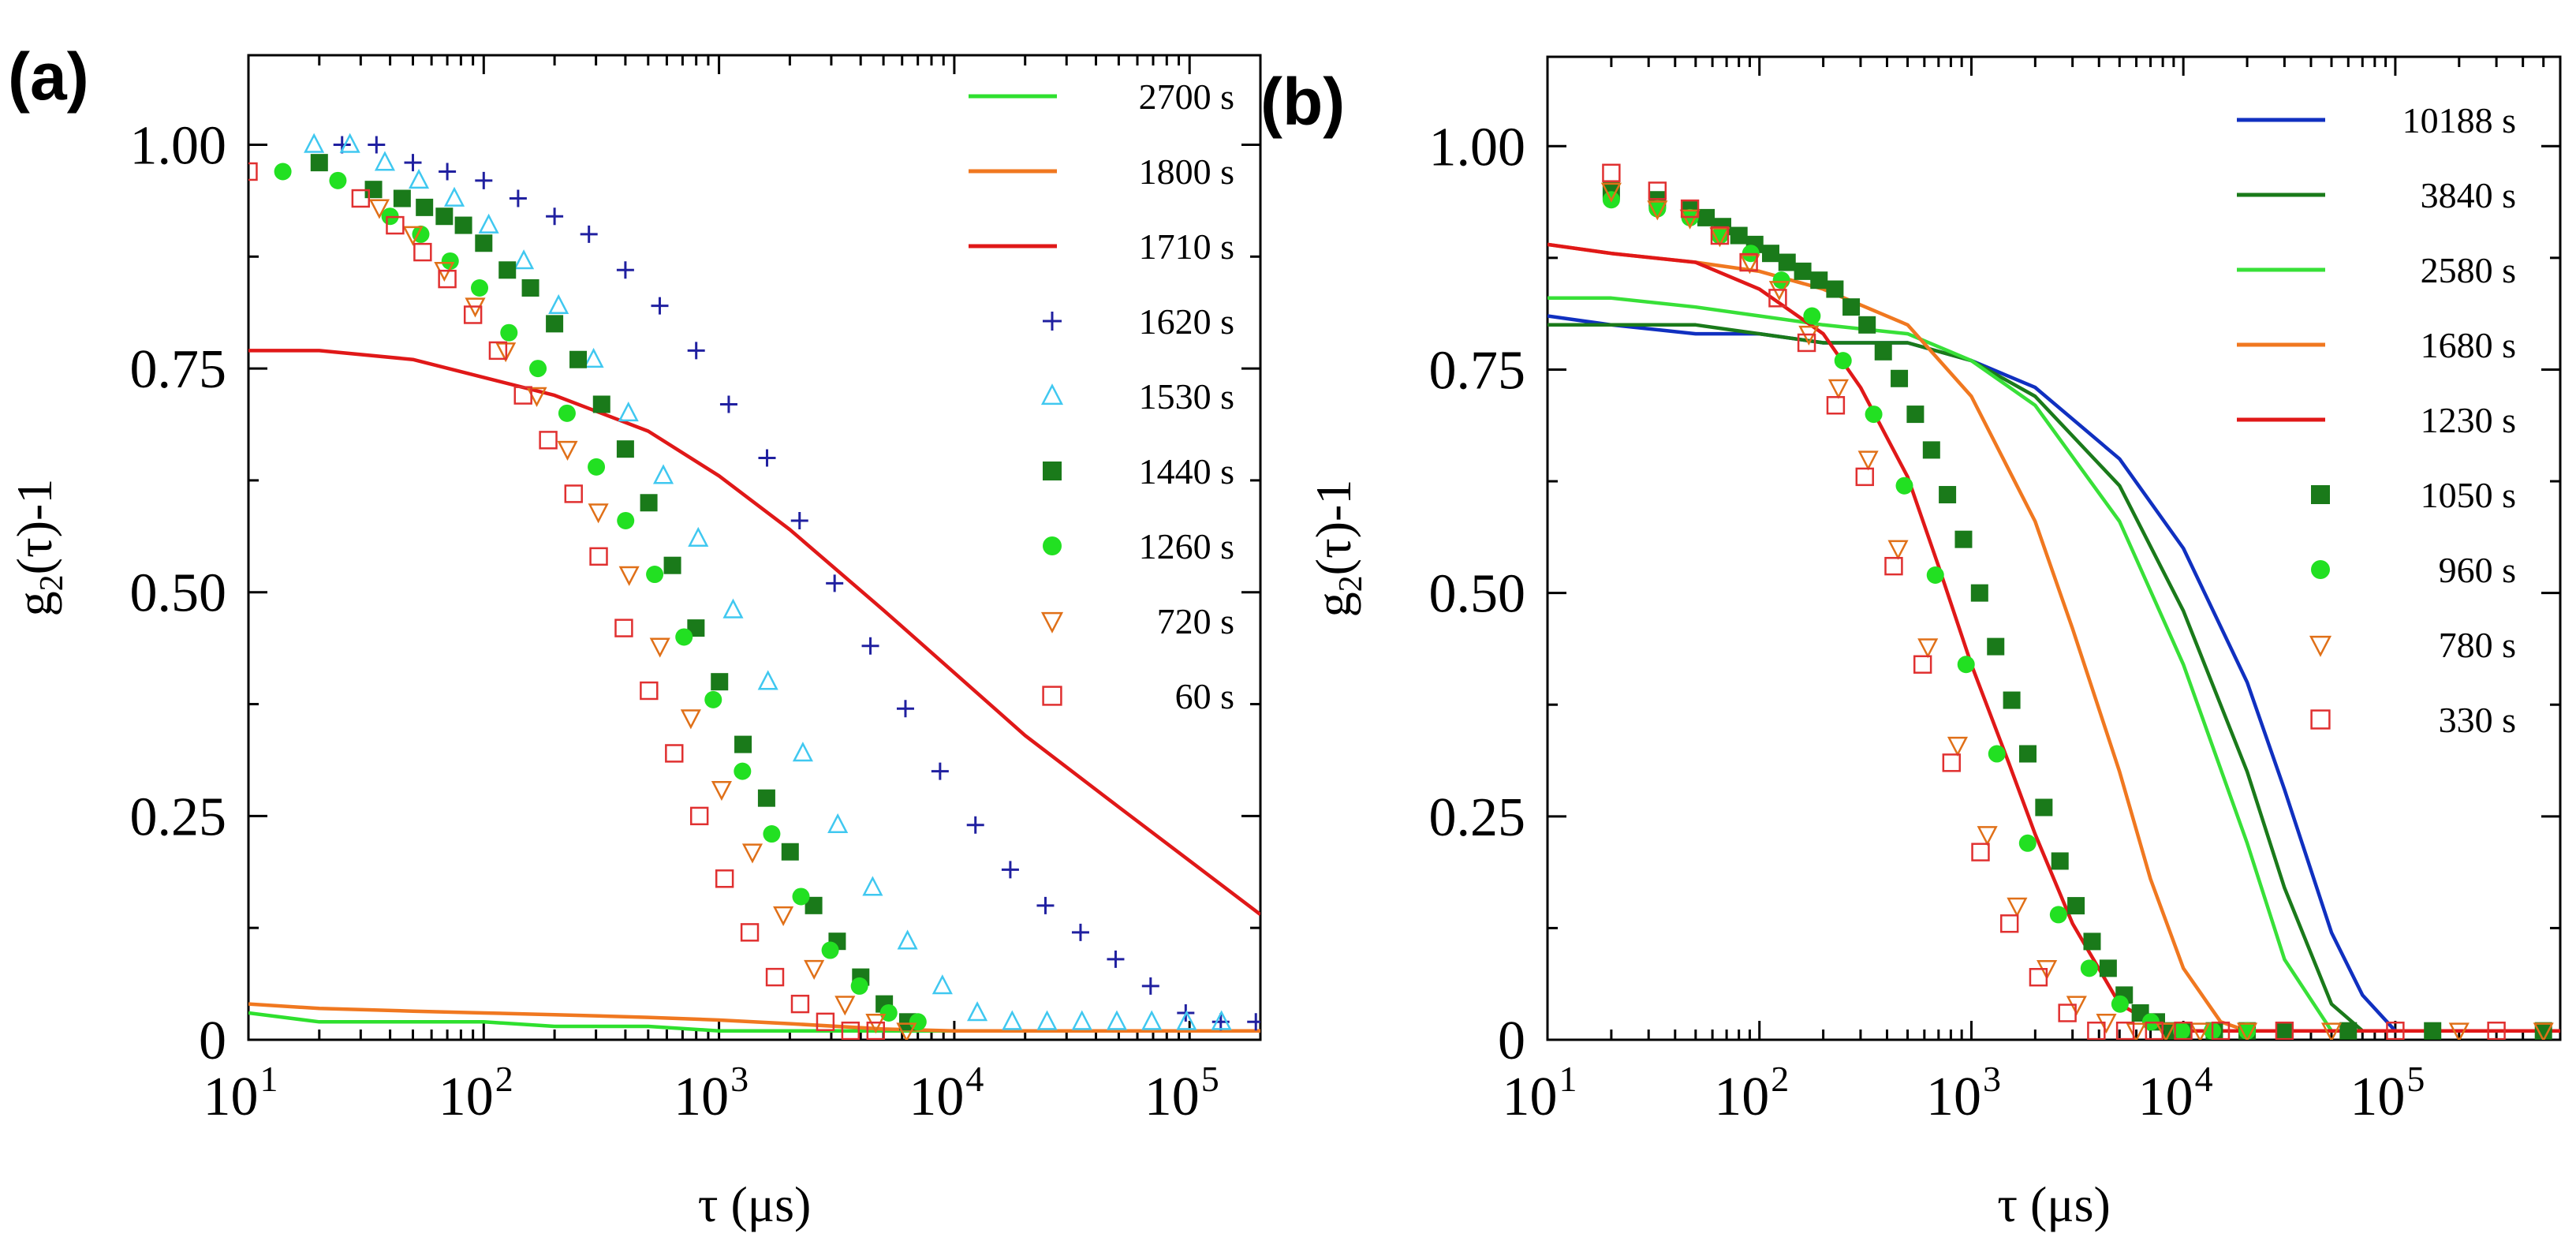 The image size is (2576, 1237). What do you see at coordinates (1137, 621) in the screenshot?
I see `legend-item: 720 s` at bounding box center [1137, 621].